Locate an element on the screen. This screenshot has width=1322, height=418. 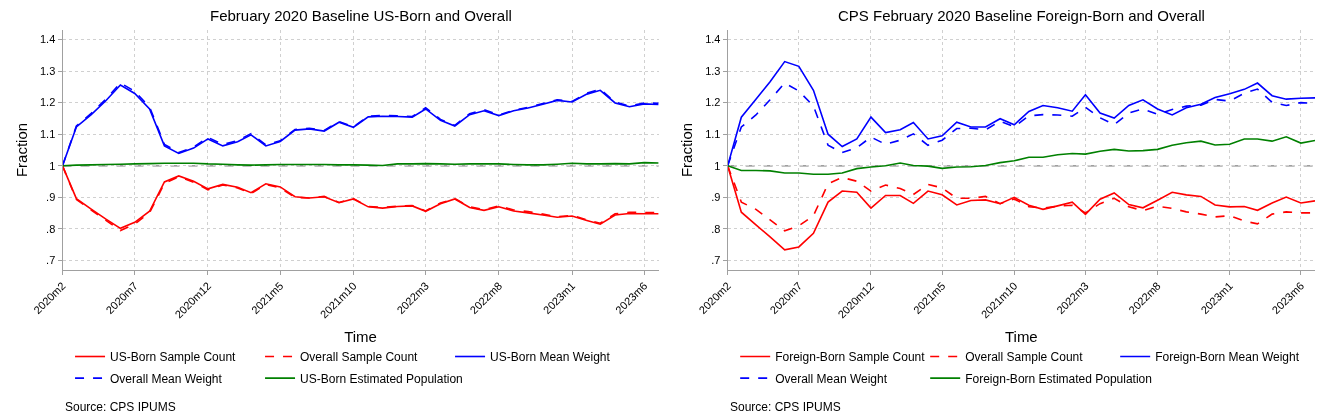
legend-label: US-Born Mean Weight is located at coordinates (550, 357).